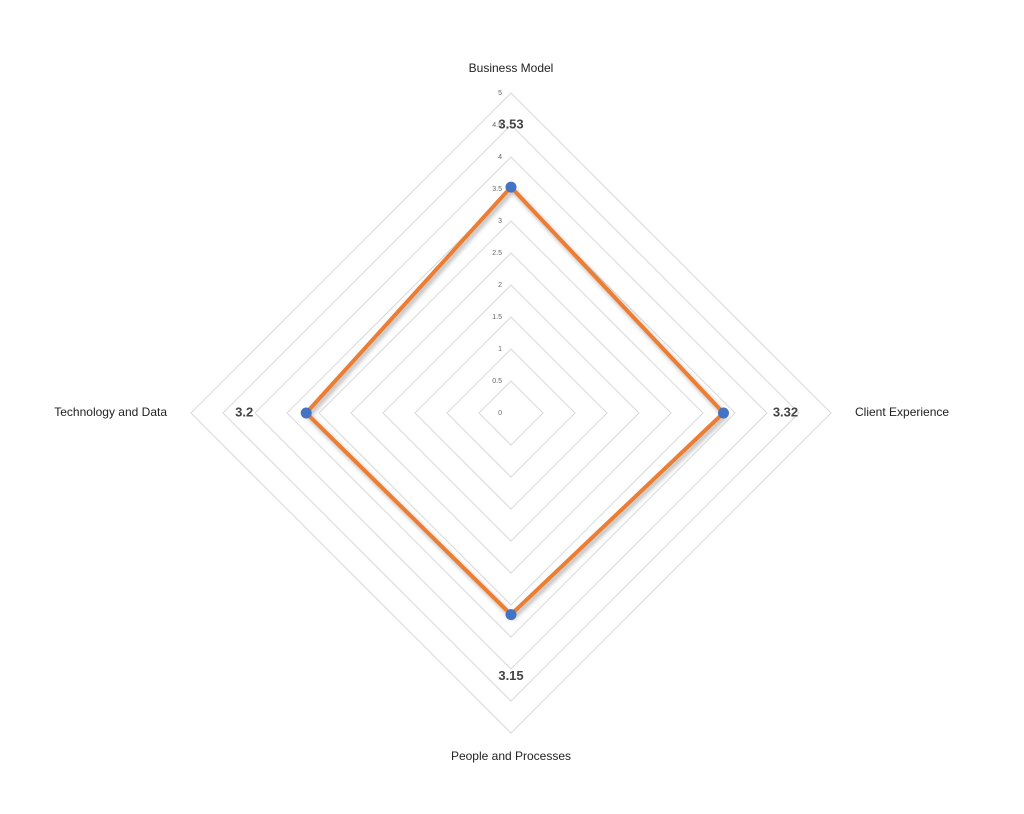  Describe the element at coordinates (497, 317) in the screenshot. I see `r-tick-label: 1.5` at that location.